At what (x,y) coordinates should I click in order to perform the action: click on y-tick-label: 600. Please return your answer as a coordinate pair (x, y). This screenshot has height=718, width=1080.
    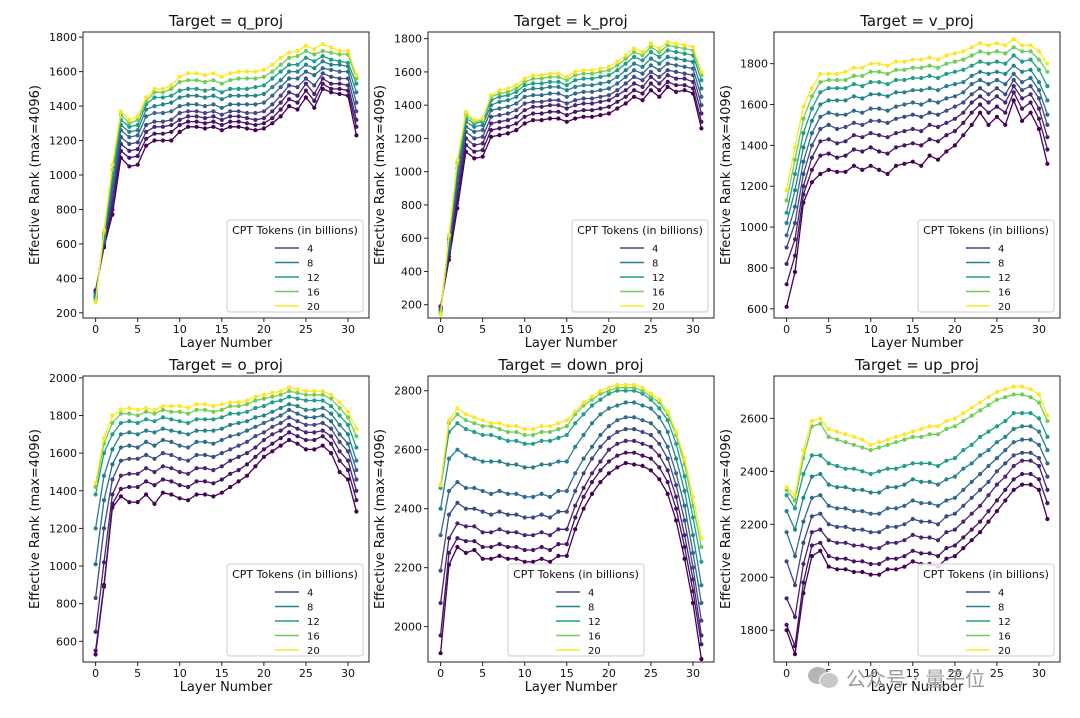
    Looking at the image, I should click on (66, 244).